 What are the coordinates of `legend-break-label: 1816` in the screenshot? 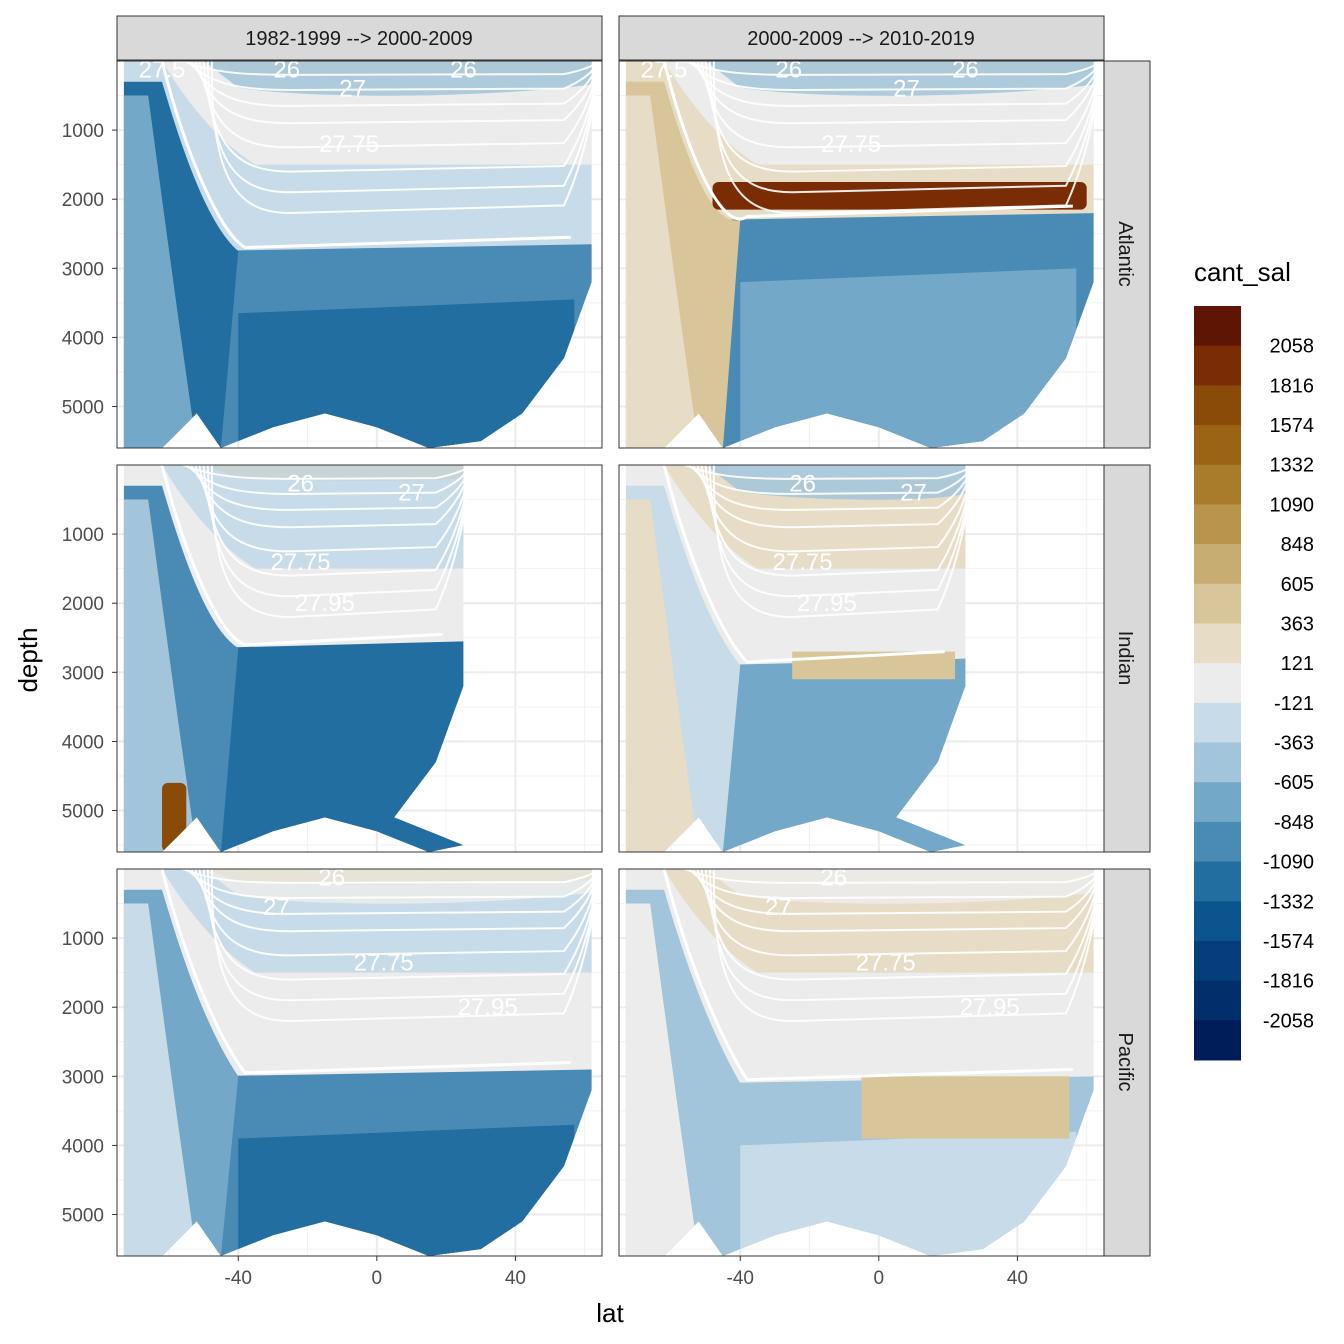 It's located at (1292, 386).